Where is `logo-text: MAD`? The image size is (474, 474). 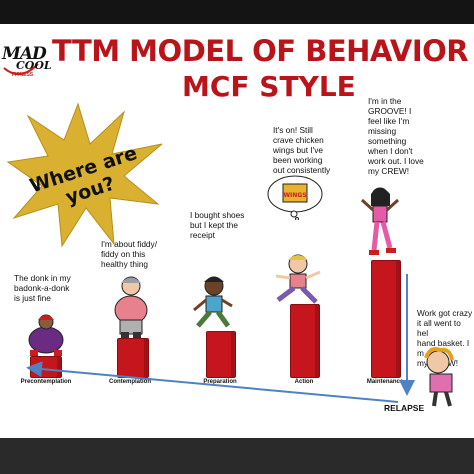
logo-text: MAD is located at coordinates (24, 54).